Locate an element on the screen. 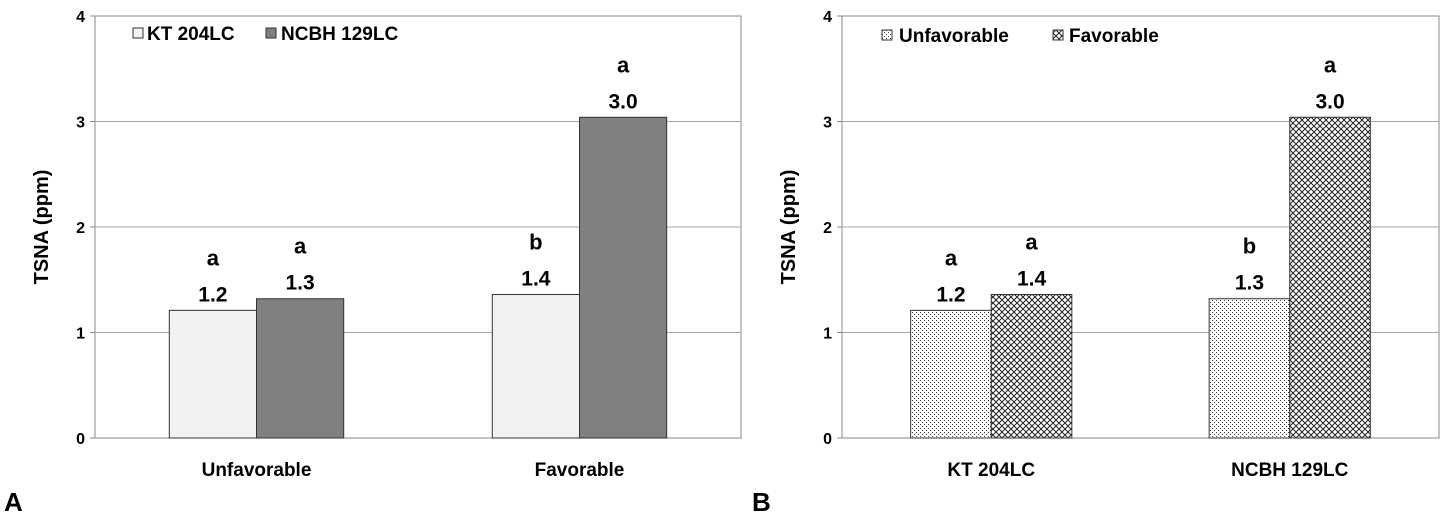  x-category-label: KT 204LC is located at coordinates (991, 470).